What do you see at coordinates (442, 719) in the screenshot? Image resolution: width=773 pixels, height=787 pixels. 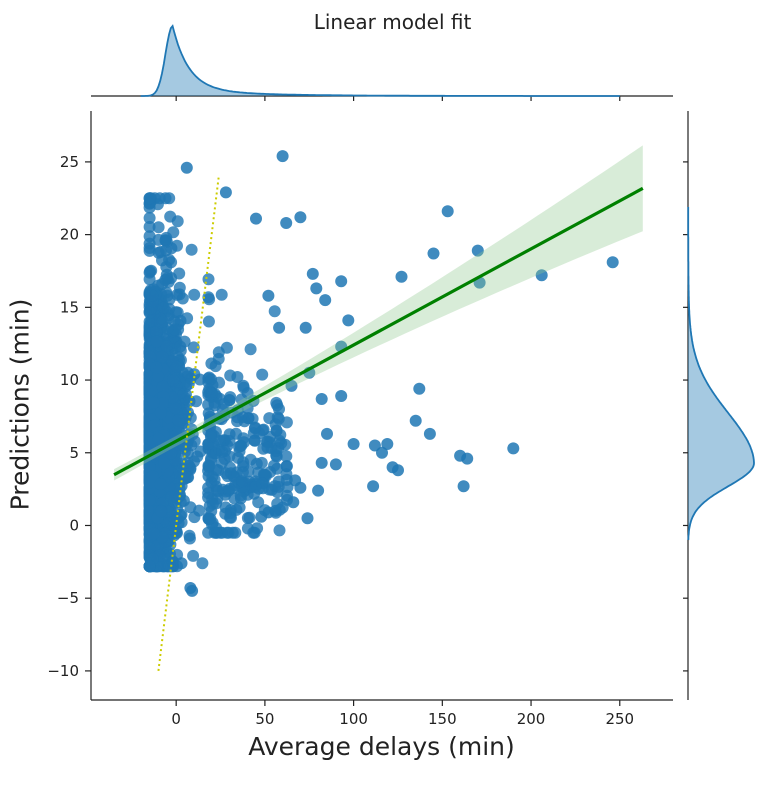 I see `x-tick-label: 150` at bounding box center [442, 719].